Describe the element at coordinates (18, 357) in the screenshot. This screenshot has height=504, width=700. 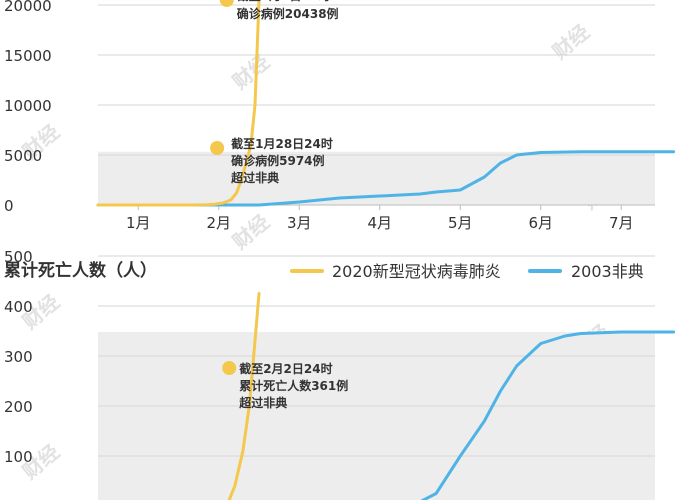
I see `y-tick-label: 300` at that location.